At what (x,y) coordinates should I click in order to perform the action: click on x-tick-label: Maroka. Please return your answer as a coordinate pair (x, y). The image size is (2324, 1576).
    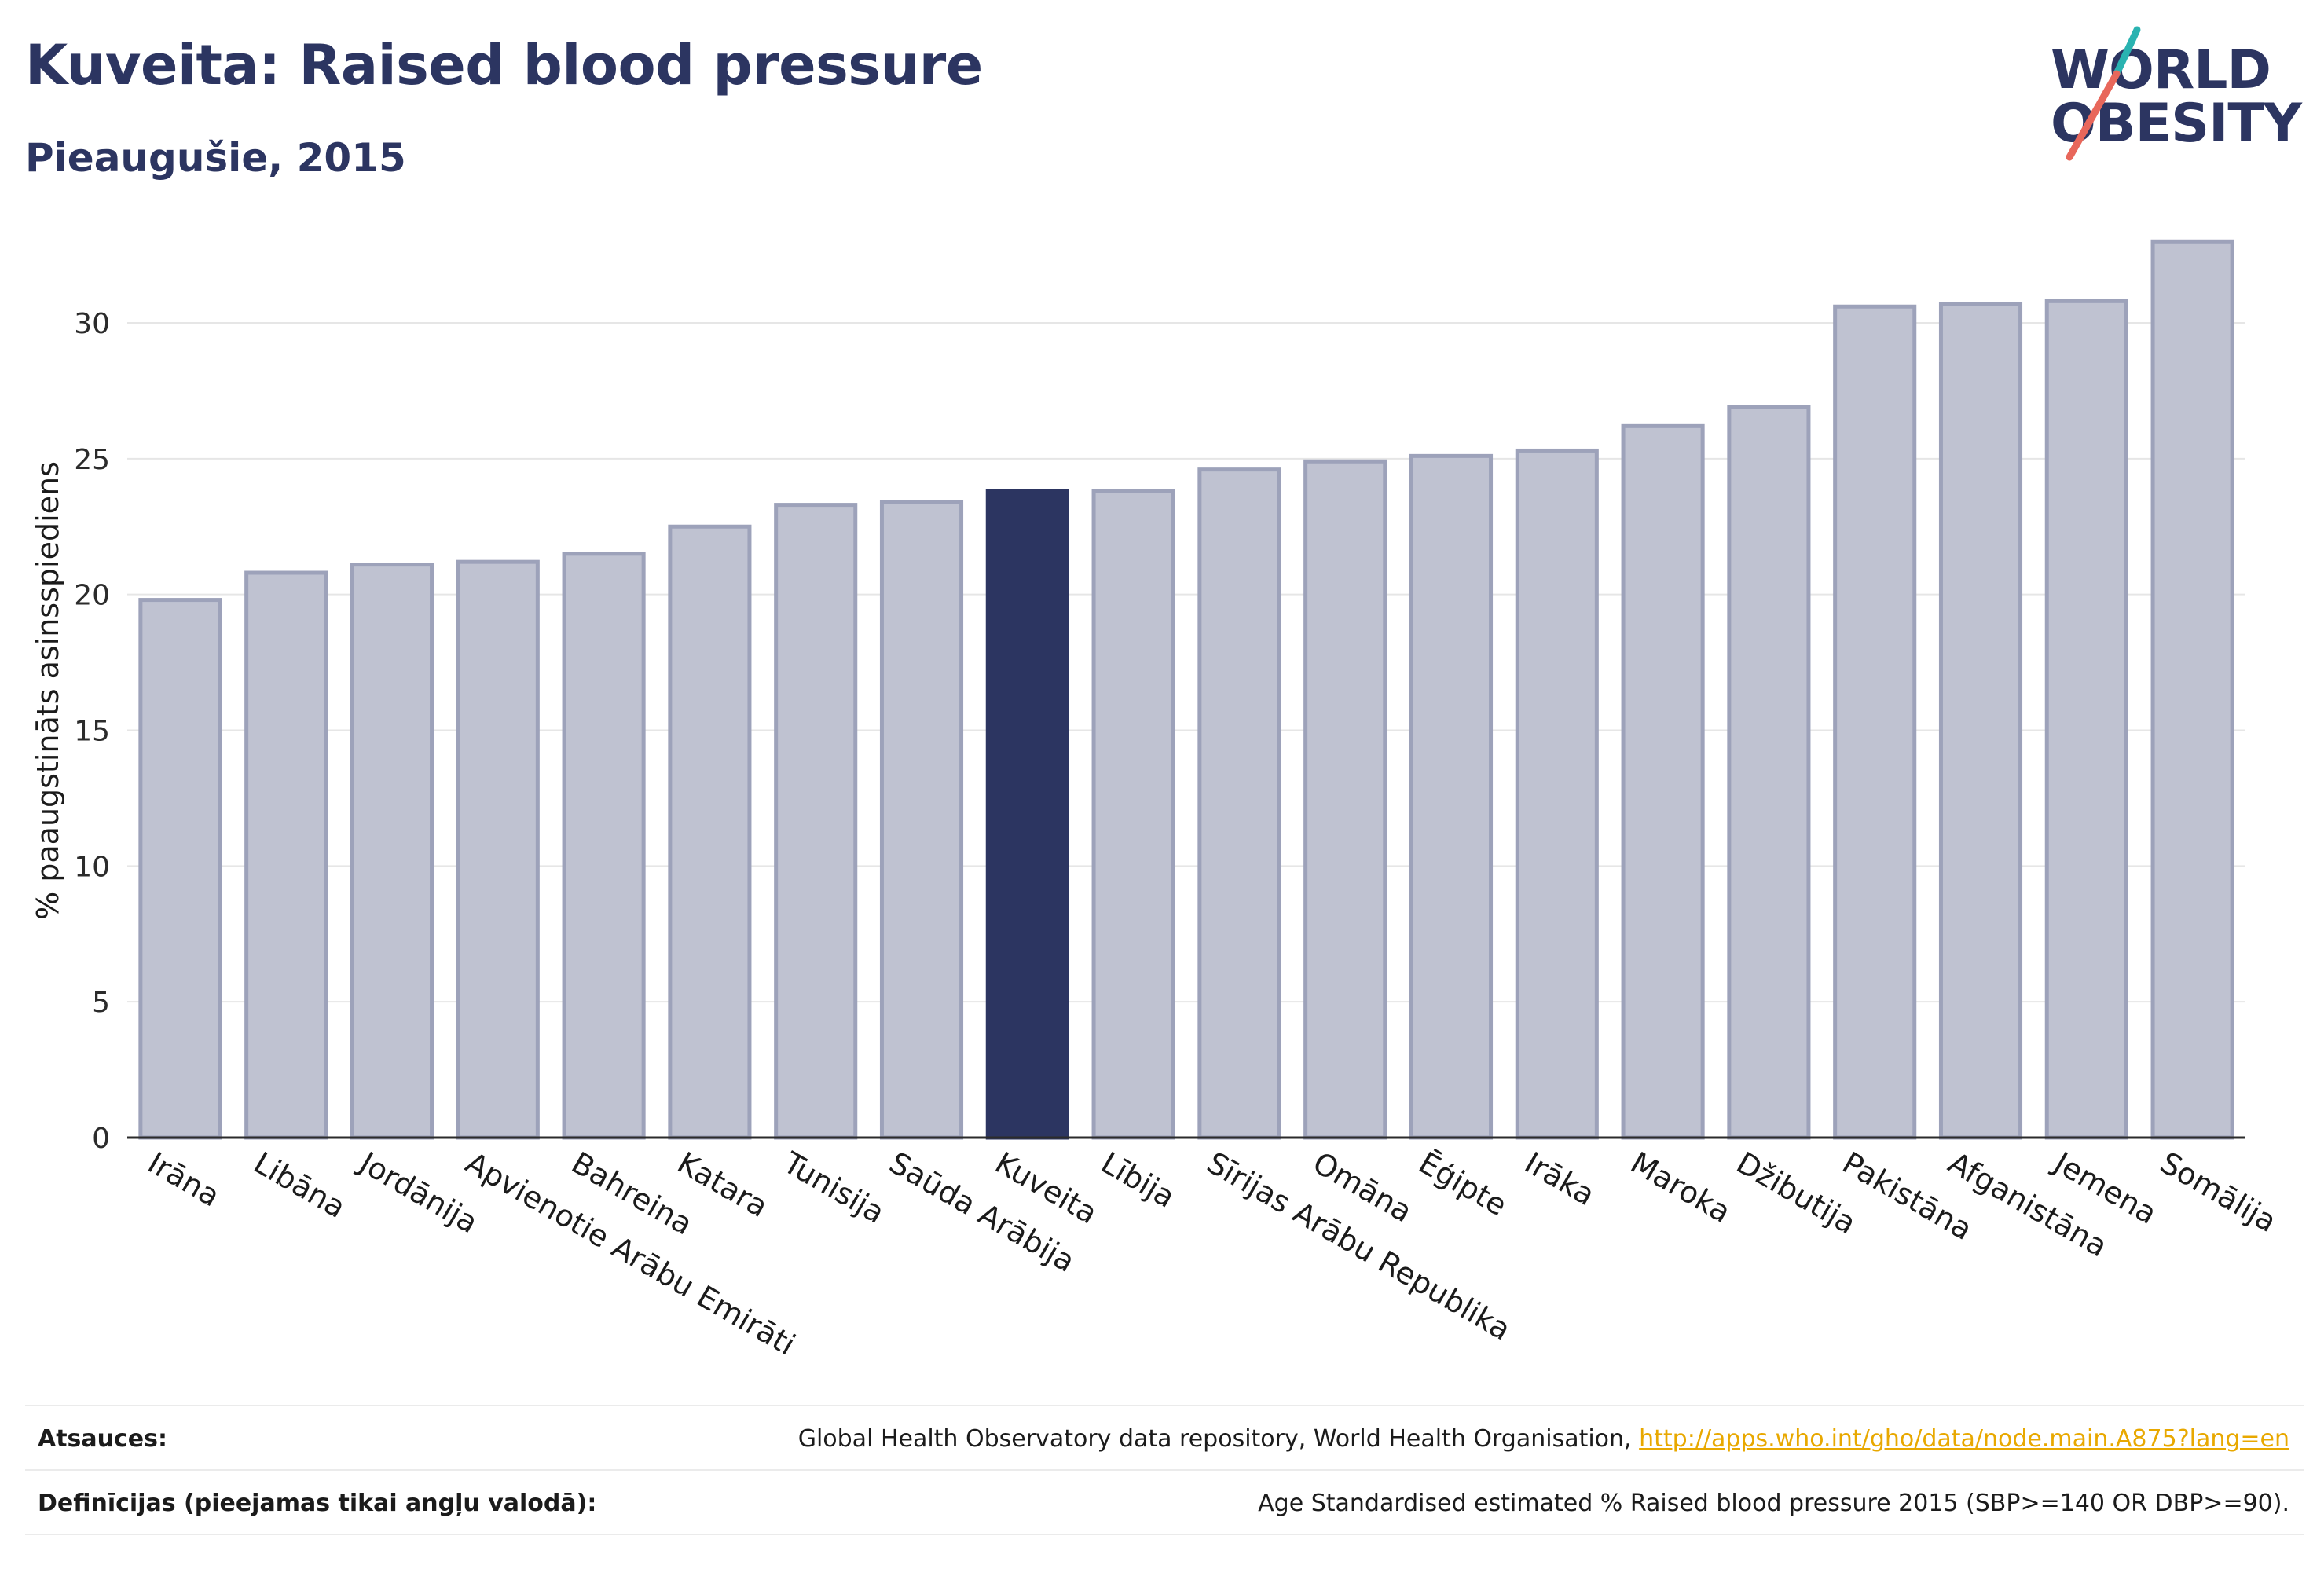
    Looking at the image, I should click on (1680, 1187).